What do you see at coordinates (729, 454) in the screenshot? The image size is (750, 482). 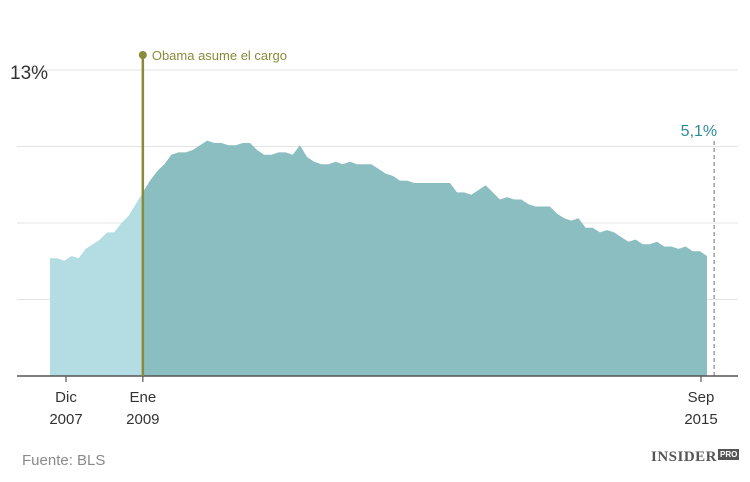 I see `logo-badge: PRO` at bounding box center [729, 454].